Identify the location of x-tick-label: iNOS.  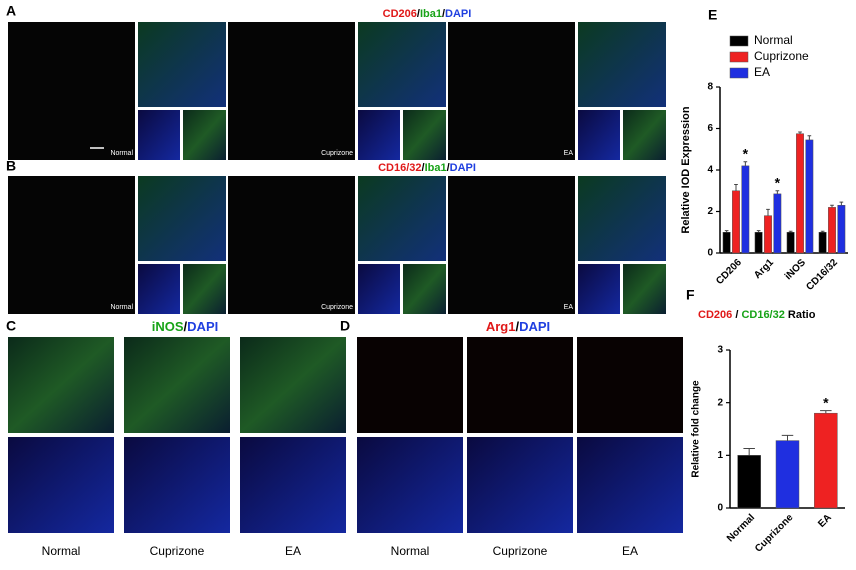
(795, 269).